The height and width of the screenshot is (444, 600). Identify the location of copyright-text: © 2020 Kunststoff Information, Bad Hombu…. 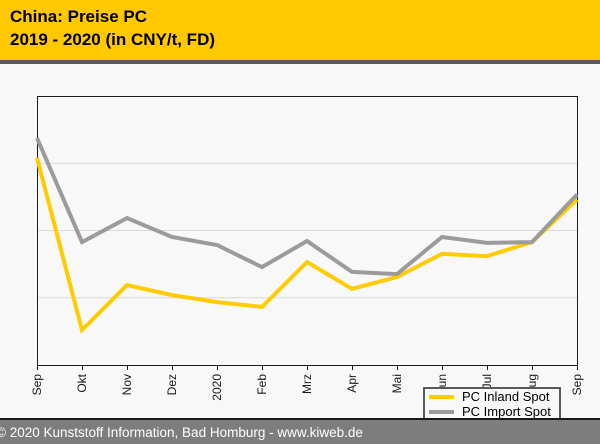
(181, 432).